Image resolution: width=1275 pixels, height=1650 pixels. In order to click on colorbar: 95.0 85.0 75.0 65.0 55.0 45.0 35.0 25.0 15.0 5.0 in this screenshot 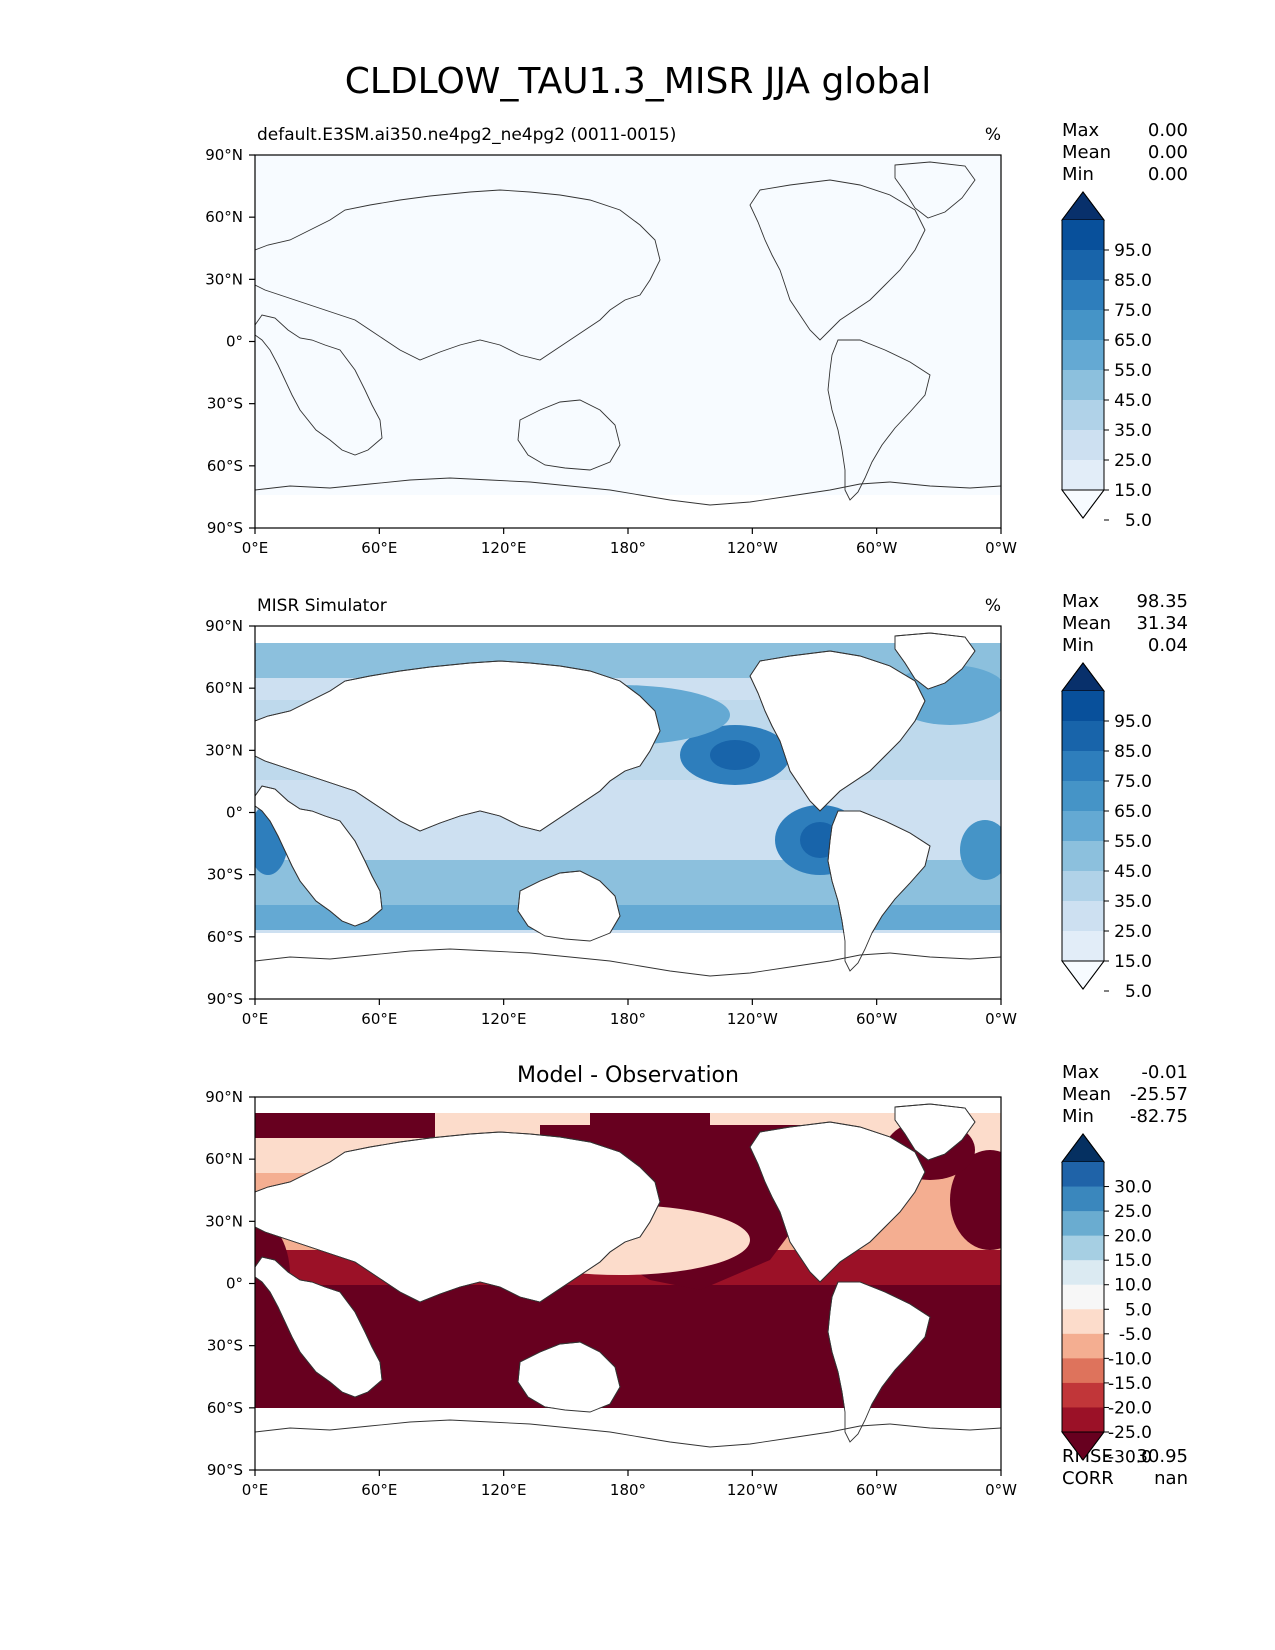, I will do `click(1106, 832)`.